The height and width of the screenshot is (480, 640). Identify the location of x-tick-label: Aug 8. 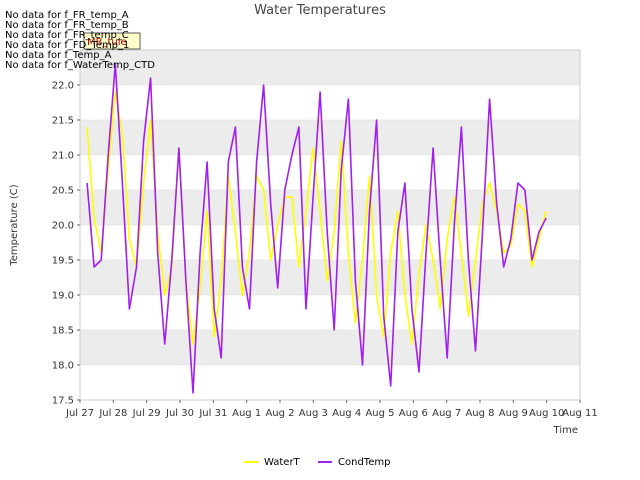
(479, 413).